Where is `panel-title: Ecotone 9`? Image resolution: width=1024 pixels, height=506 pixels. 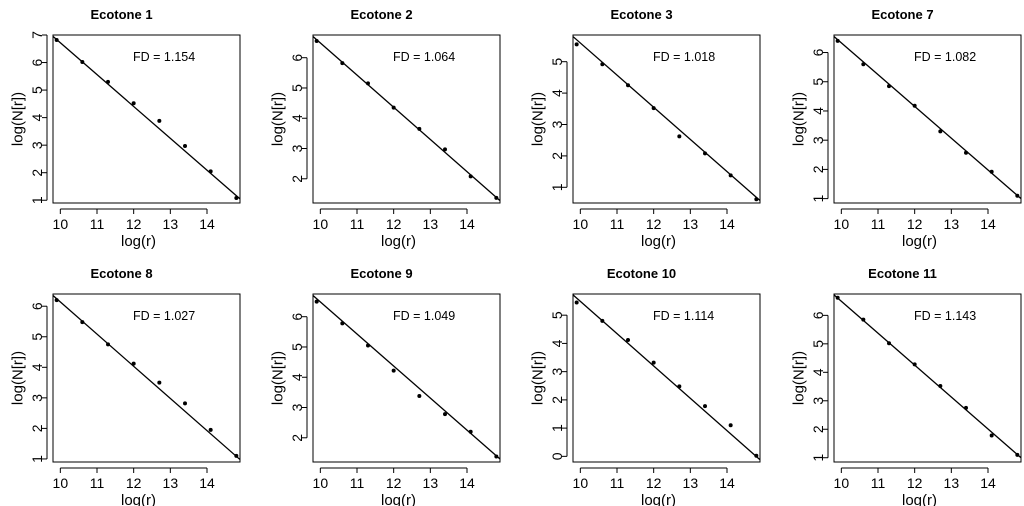 panel-title: Ecotone 9 is located at coordinates (381, 273).